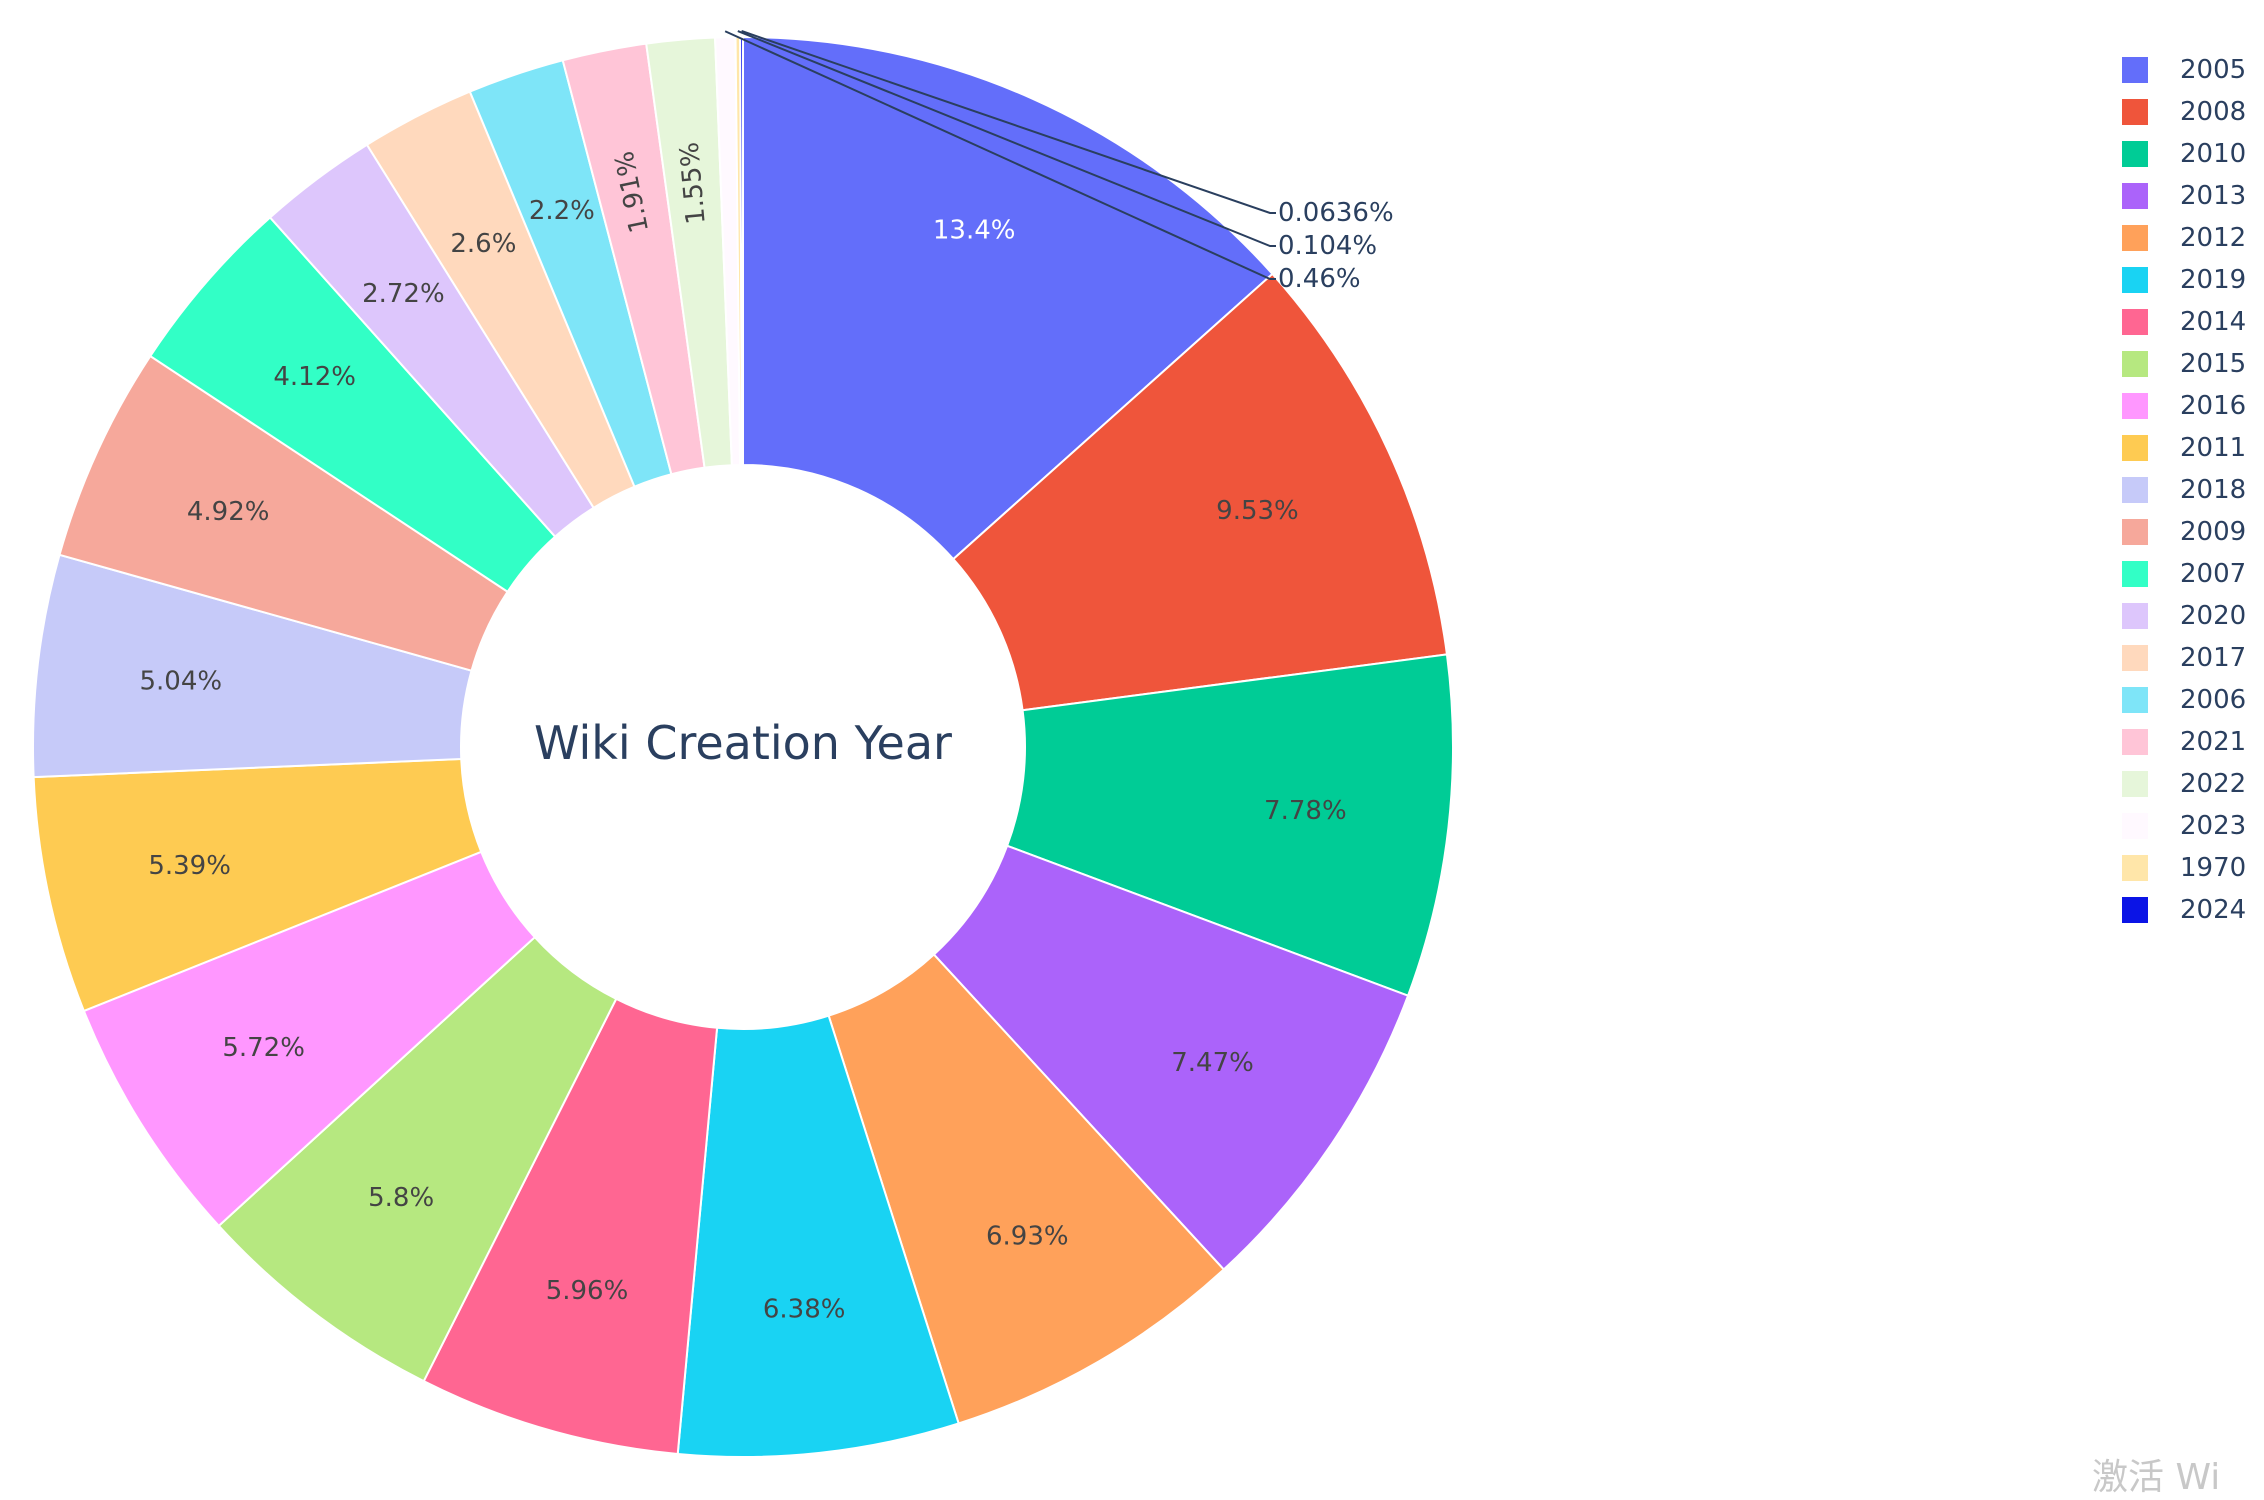 This screenshot has height=1500, width=2264. I want to click on legend-label-2020: 2020, so click(2213, 616).